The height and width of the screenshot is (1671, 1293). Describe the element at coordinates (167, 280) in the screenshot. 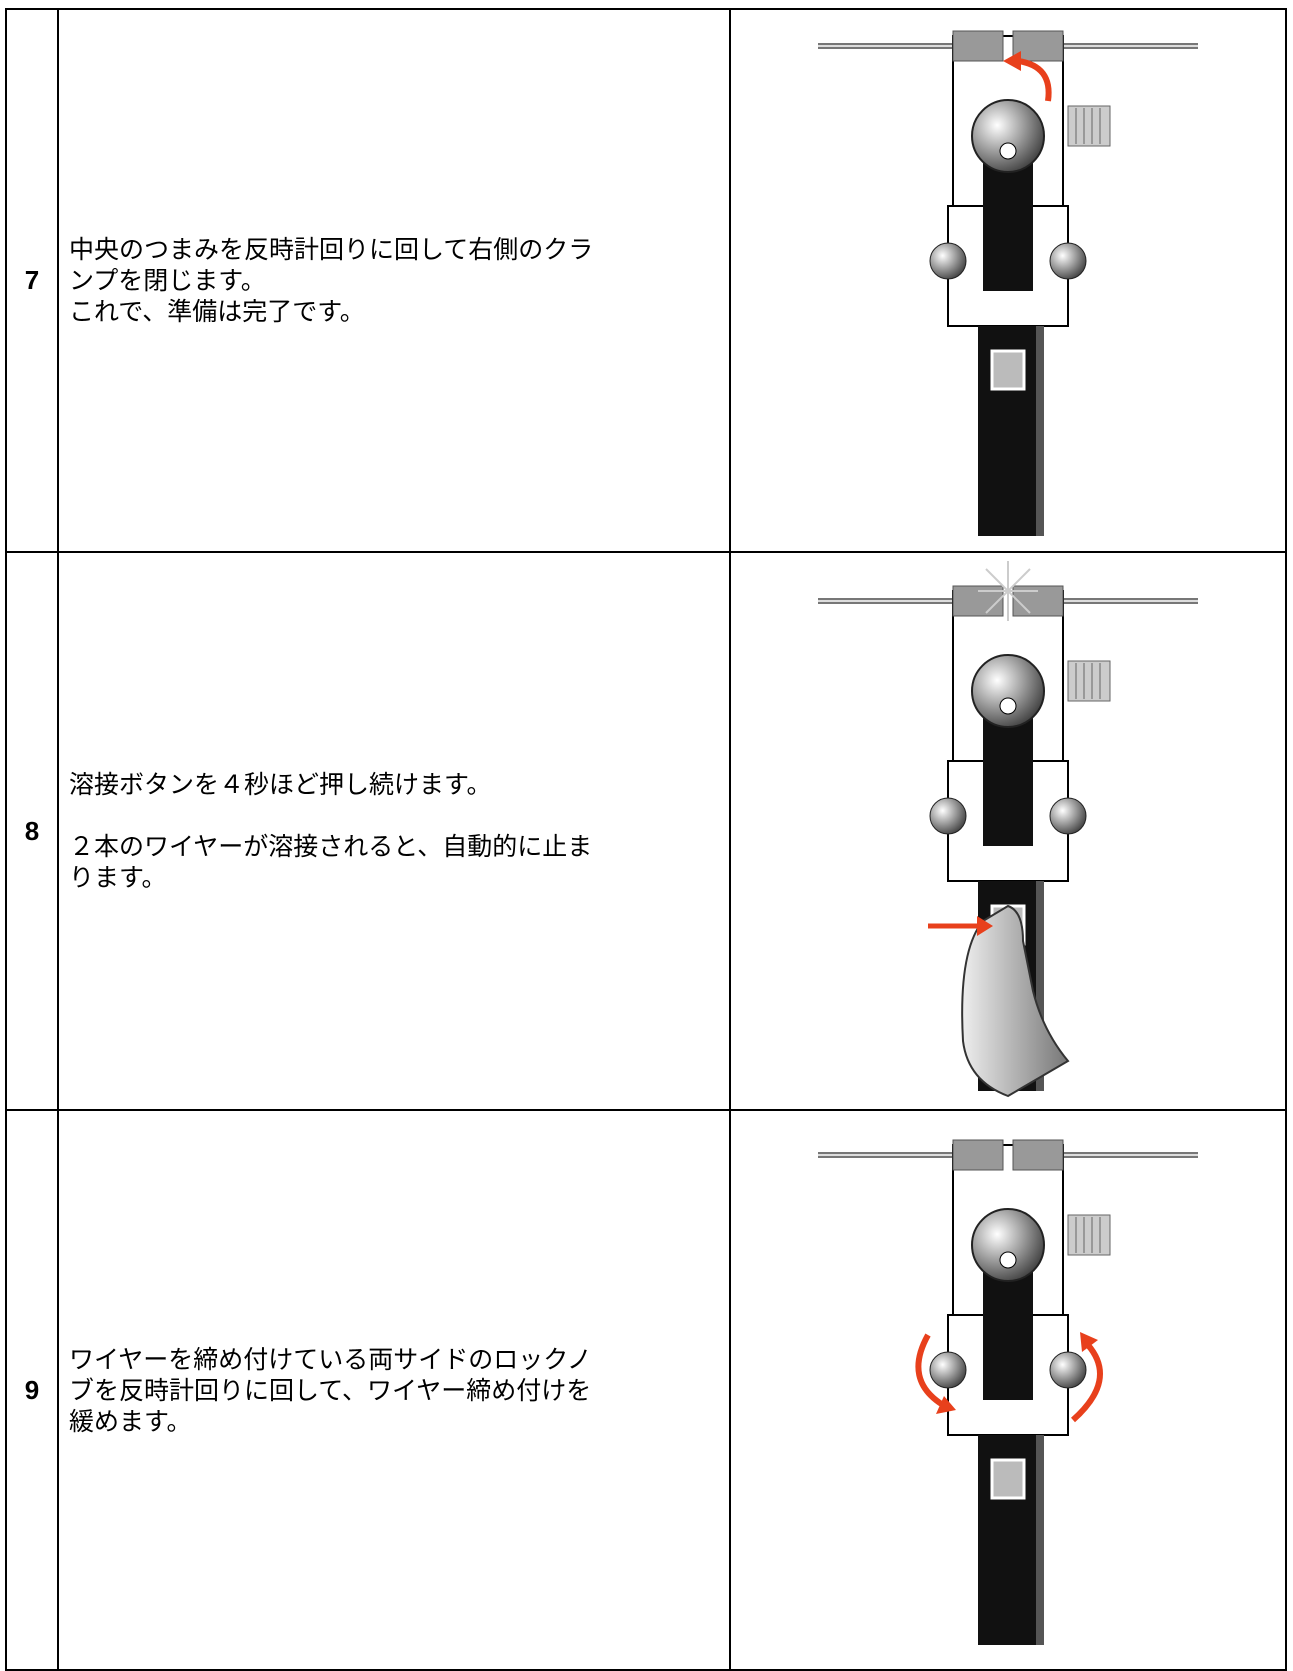

I see `text-line: ンプを閉じます。` at that location.